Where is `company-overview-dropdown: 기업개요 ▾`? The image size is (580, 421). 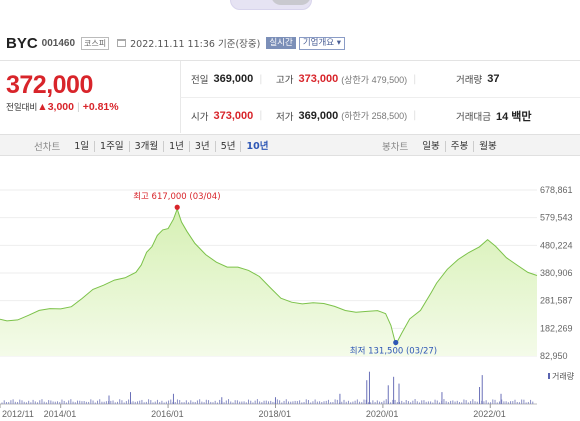
company-overview-dropdown: 기업개요 ▾ is located at coordinates (322, 43).